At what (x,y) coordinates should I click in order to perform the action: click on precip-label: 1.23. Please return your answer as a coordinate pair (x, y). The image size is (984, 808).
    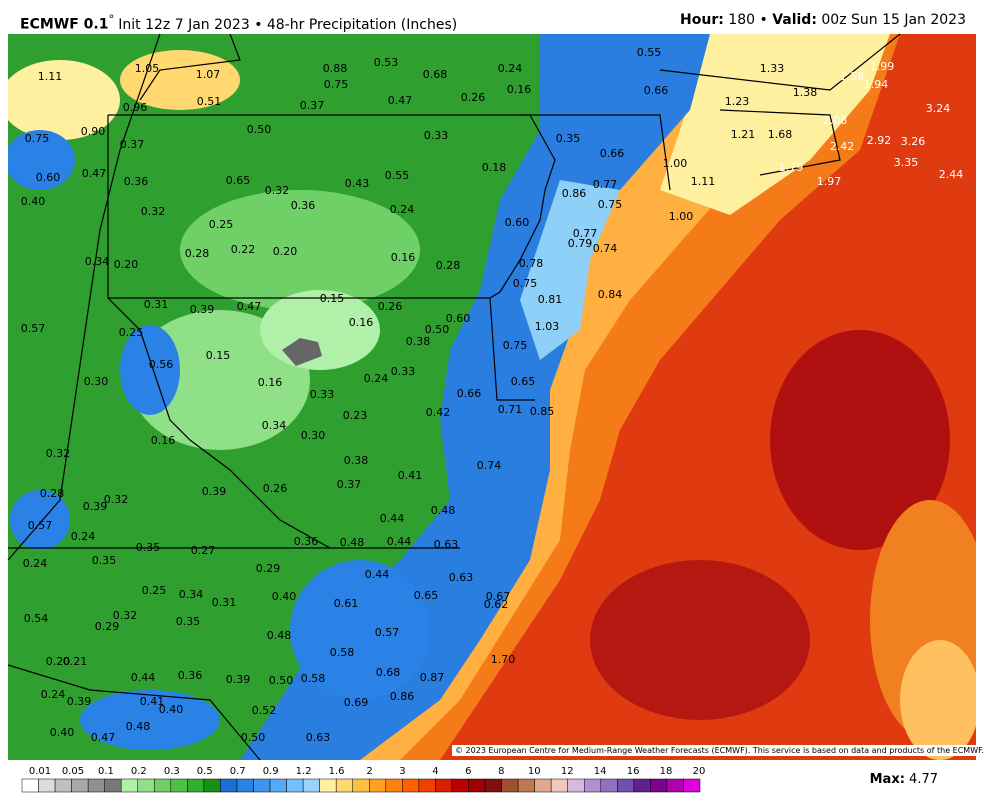
    Looking at the image, I should click on (737, 101).